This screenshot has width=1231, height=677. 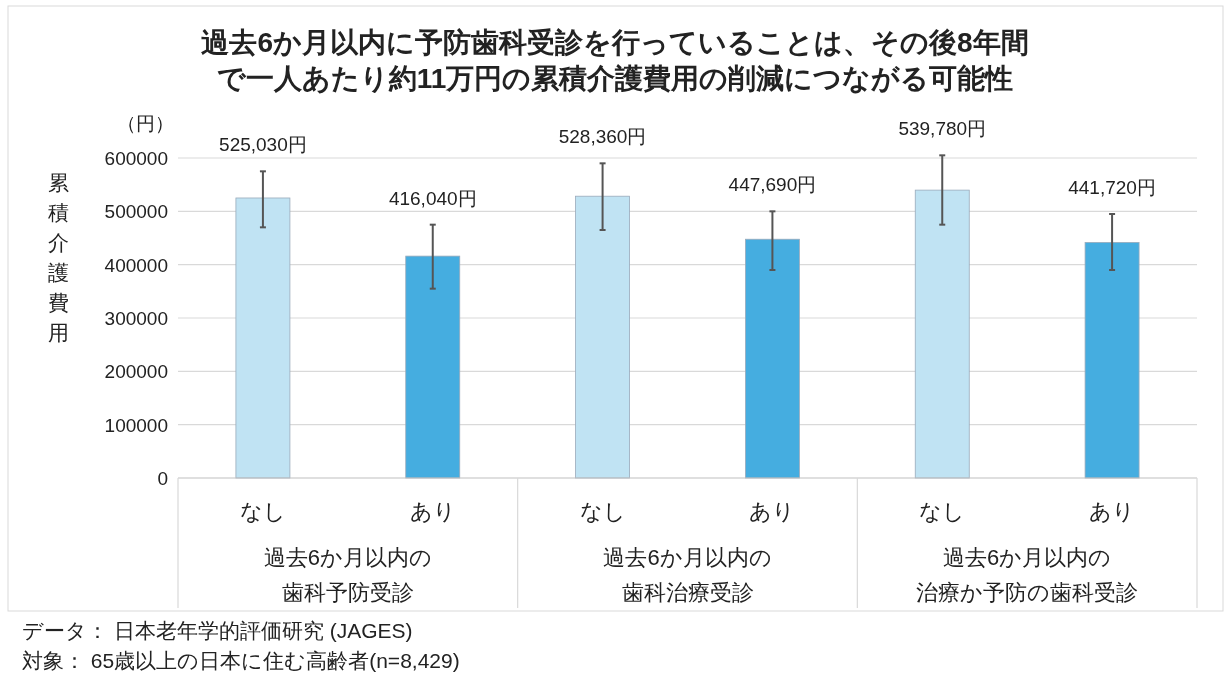 What do you see at coordinates (432, 198) in the screenshot?
I see `data-label: 416,040円` at bounding box center [432, 198].